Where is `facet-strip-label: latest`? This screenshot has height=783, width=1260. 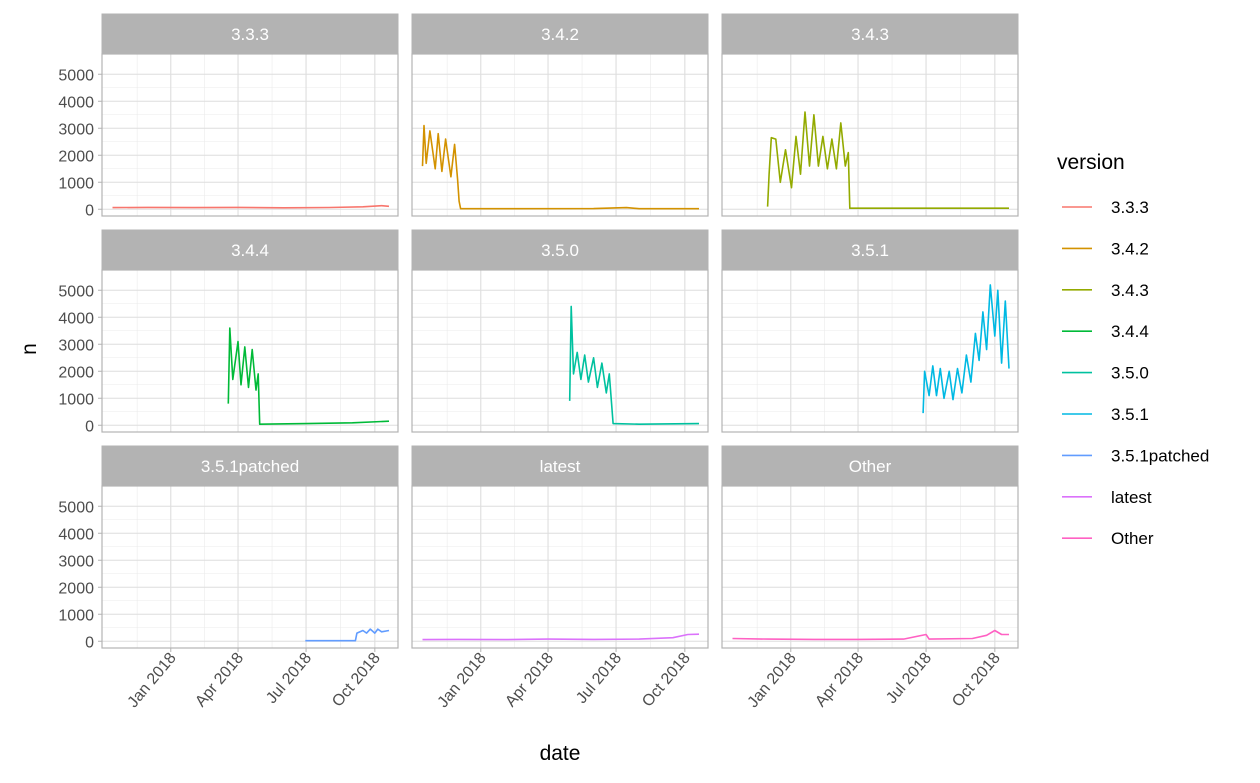 facet-strip-label: latest is located at coordinates (560, 466).